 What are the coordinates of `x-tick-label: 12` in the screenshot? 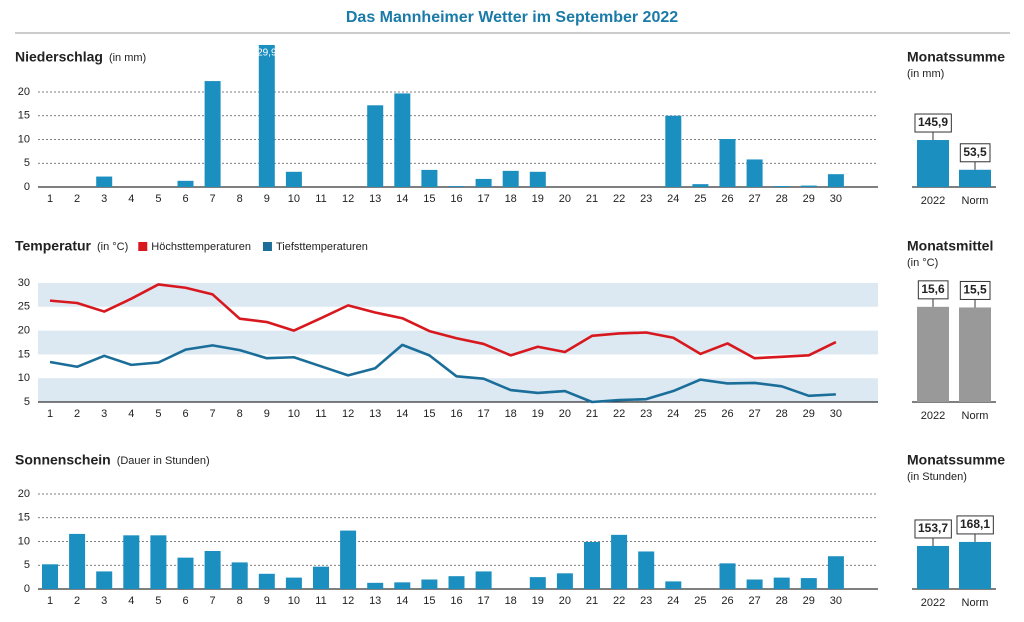 It's located at (348, 601).